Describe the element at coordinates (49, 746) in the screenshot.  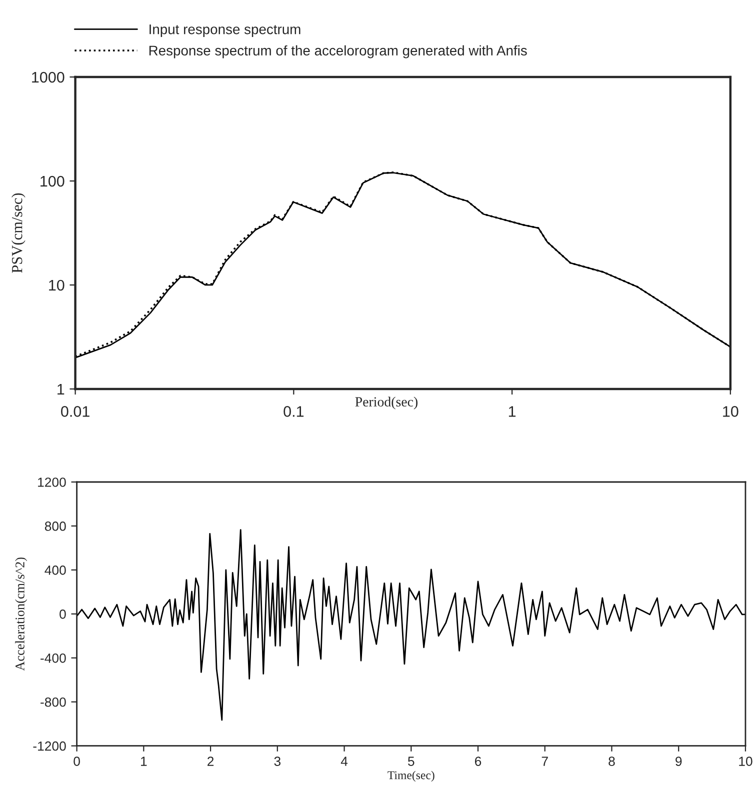
I see `y-tick-label: -1200` at that location.